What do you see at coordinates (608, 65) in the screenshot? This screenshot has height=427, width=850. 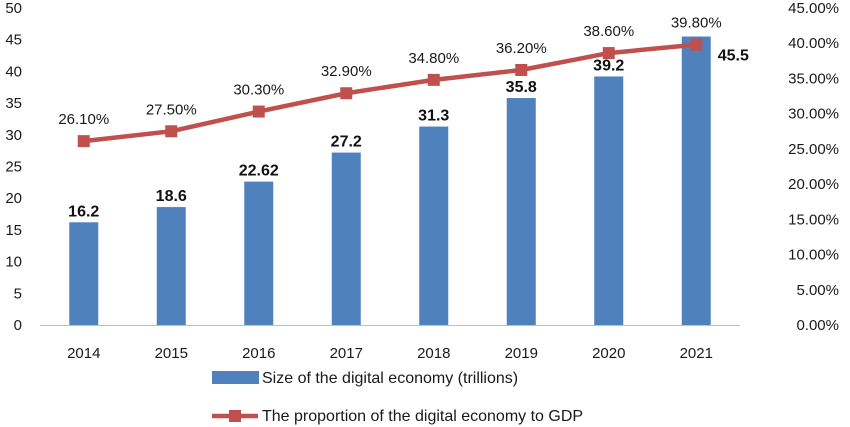 I see `bar-value-label: 39.2` at bounding box center [608, 65].